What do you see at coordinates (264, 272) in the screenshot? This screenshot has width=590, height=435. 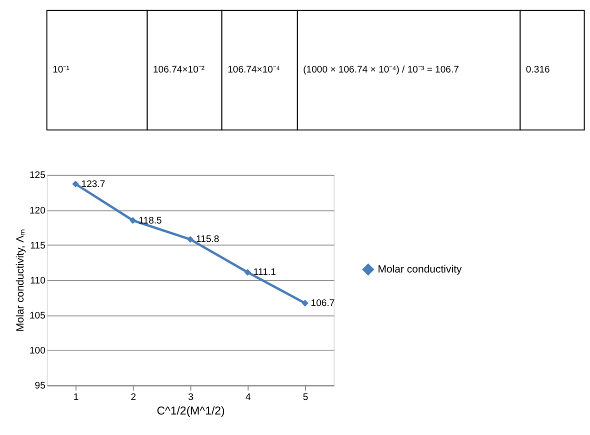 I see `data-label: 111.1` at bounding box center [264, 272].